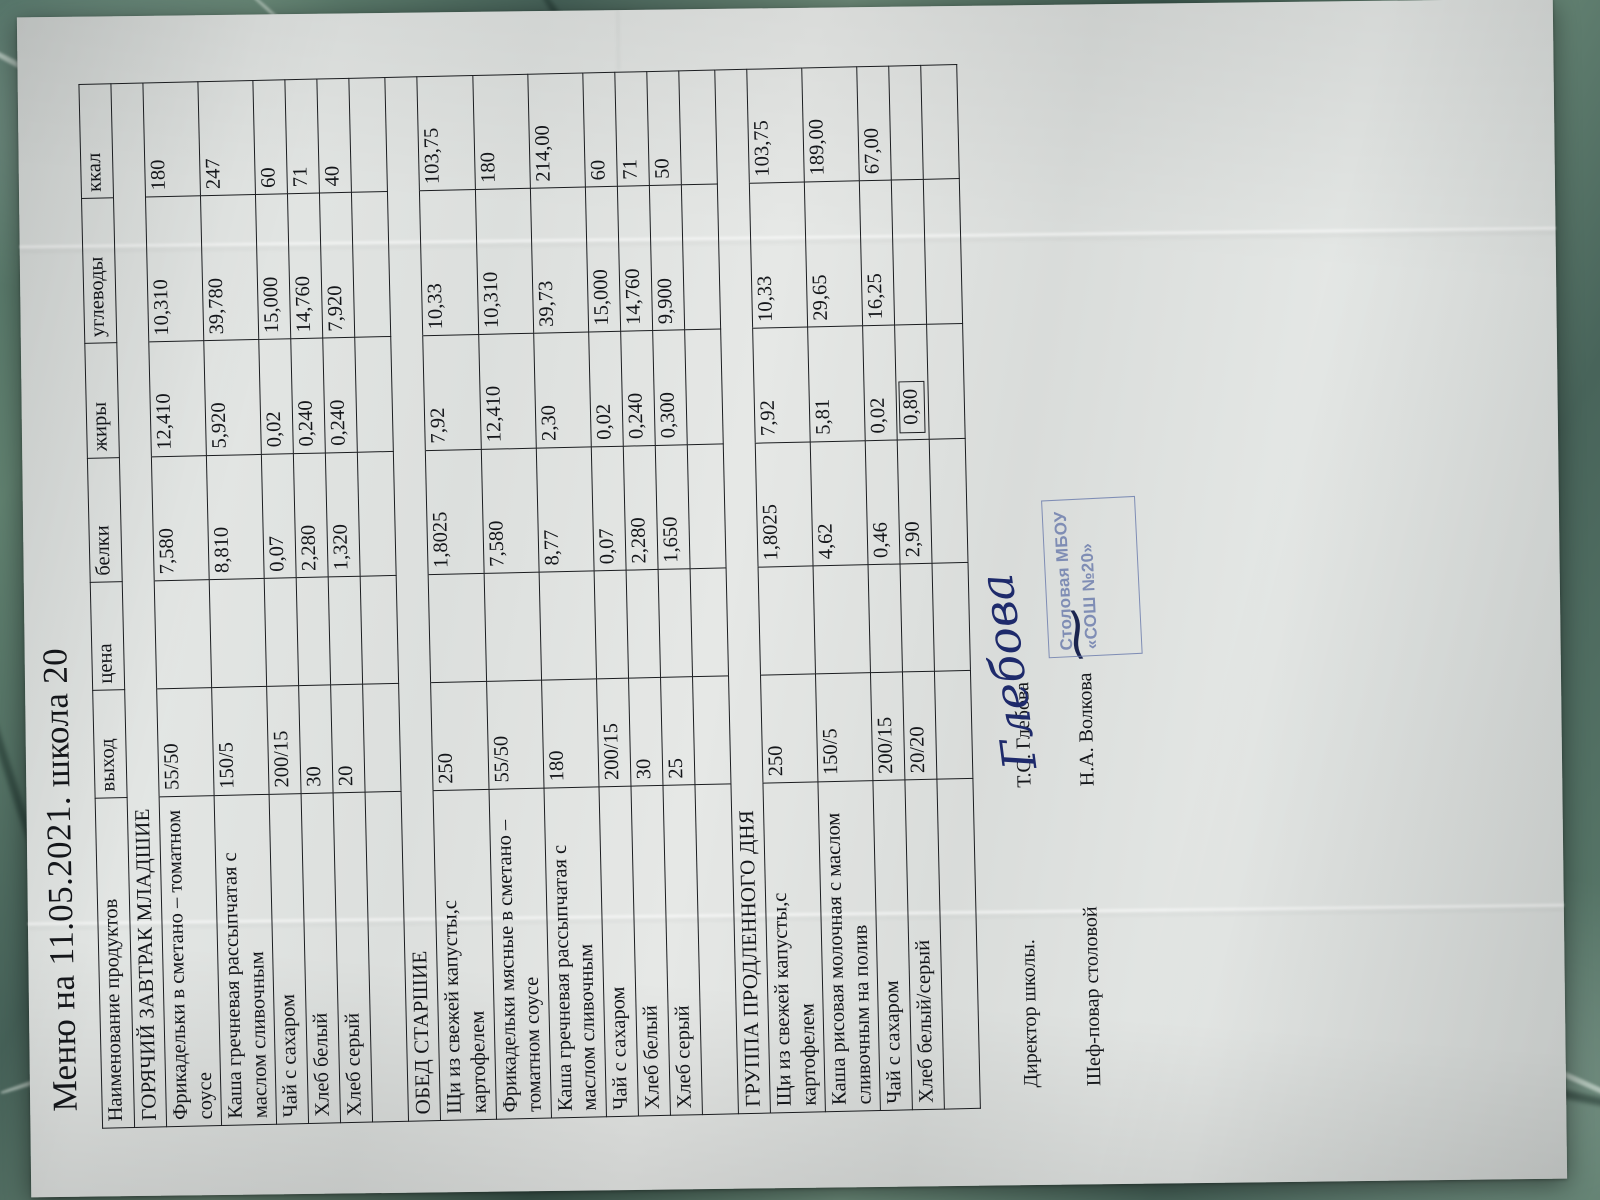 The width and height of the screenshot is (1600, 1200). Describe the element at coordinates (883, 502) in the screenshot. I see `cell-belki: 0,46` at that location.